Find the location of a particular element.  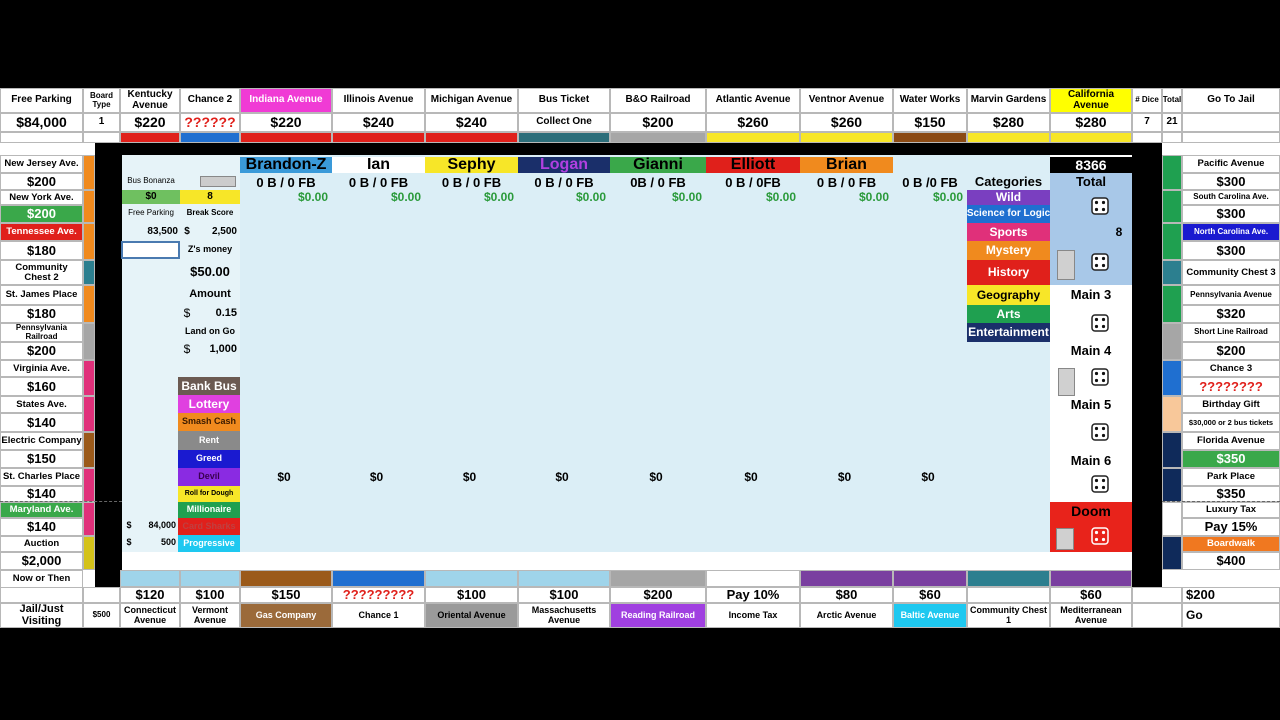

space-name: Short Line Railroad is located at coordinates (1231, 332).